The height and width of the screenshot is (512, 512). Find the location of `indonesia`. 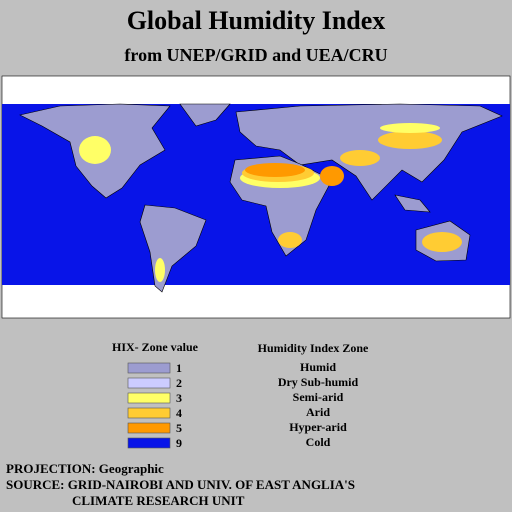

indonesia is located at coordinates (412, 203).